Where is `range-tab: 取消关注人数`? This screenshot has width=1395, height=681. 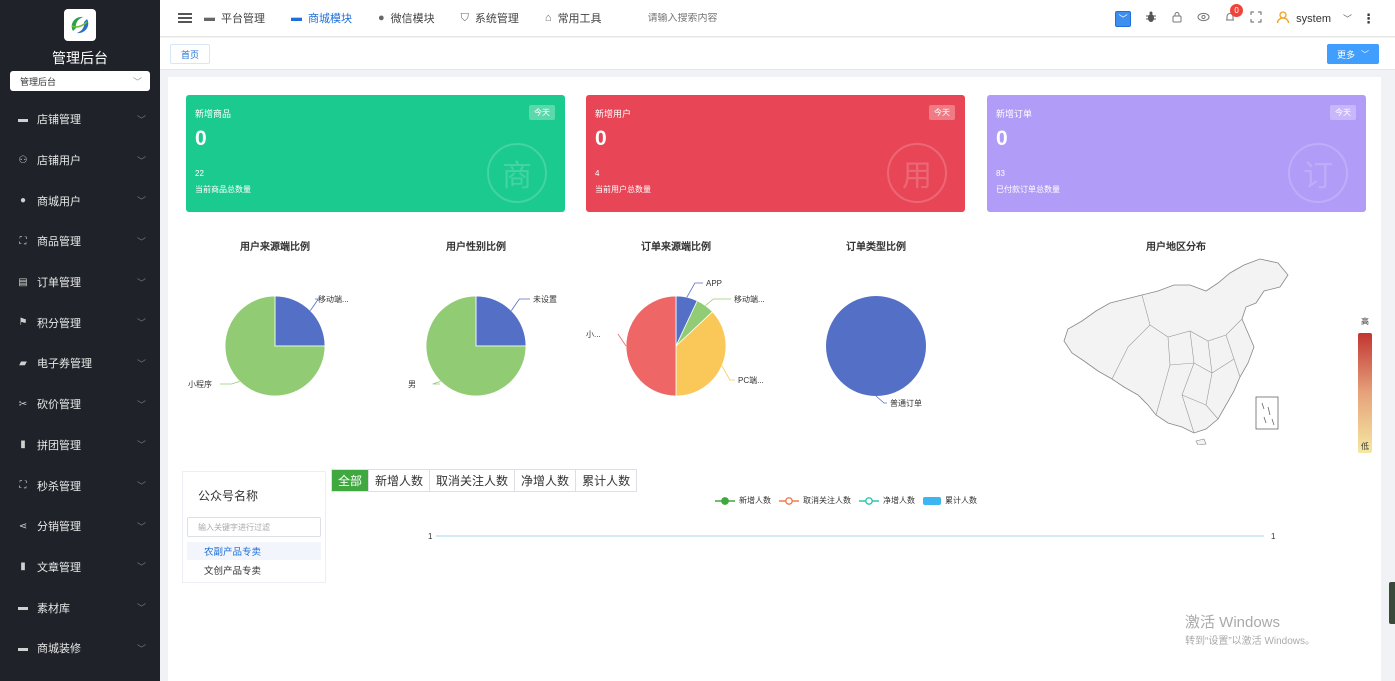
range-tab: 取消关注人数 is located at coordinates (473, 480).